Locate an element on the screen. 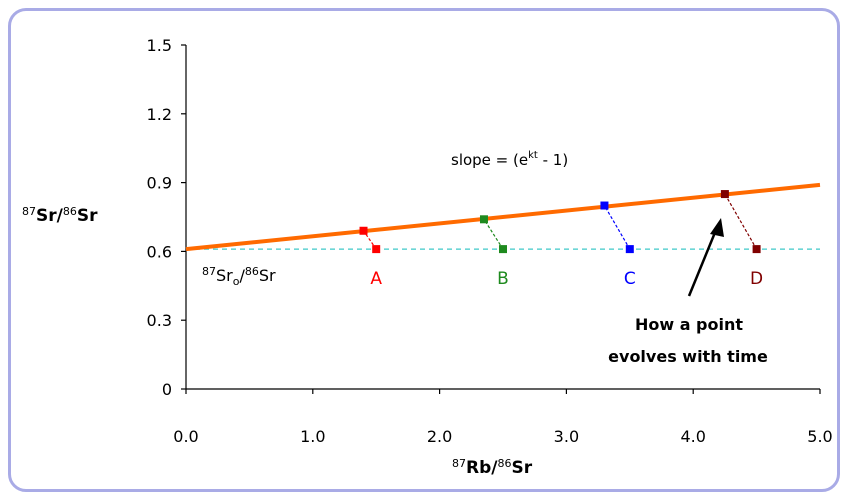  y-tick-label-4: 1.2 is located at coordinates (159, 114).